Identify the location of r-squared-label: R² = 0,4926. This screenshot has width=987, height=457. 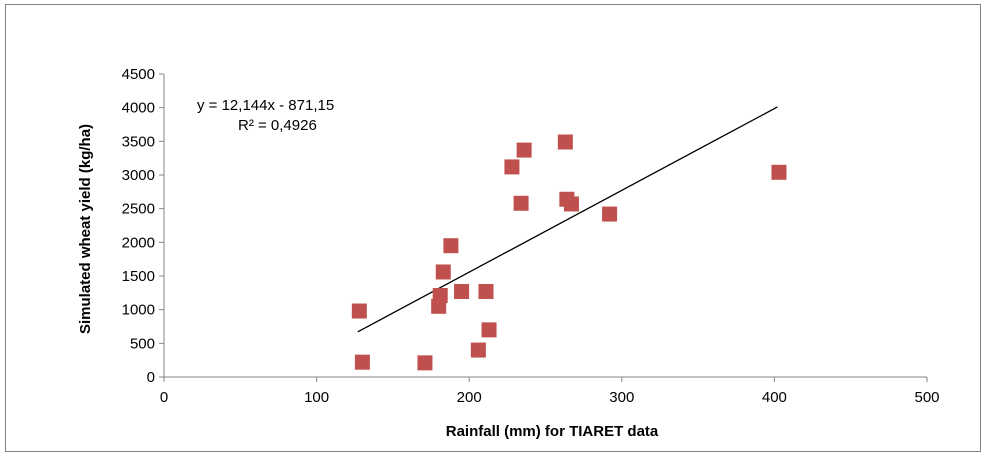
(277, 125).